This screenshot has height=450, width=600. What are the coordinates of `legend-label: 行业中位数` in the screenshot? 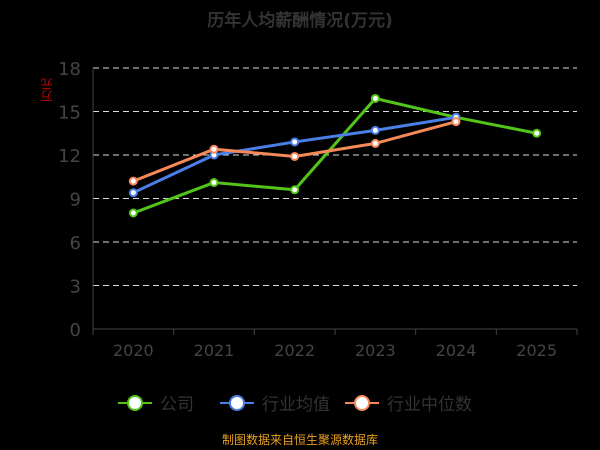 It's located at (429, 405).